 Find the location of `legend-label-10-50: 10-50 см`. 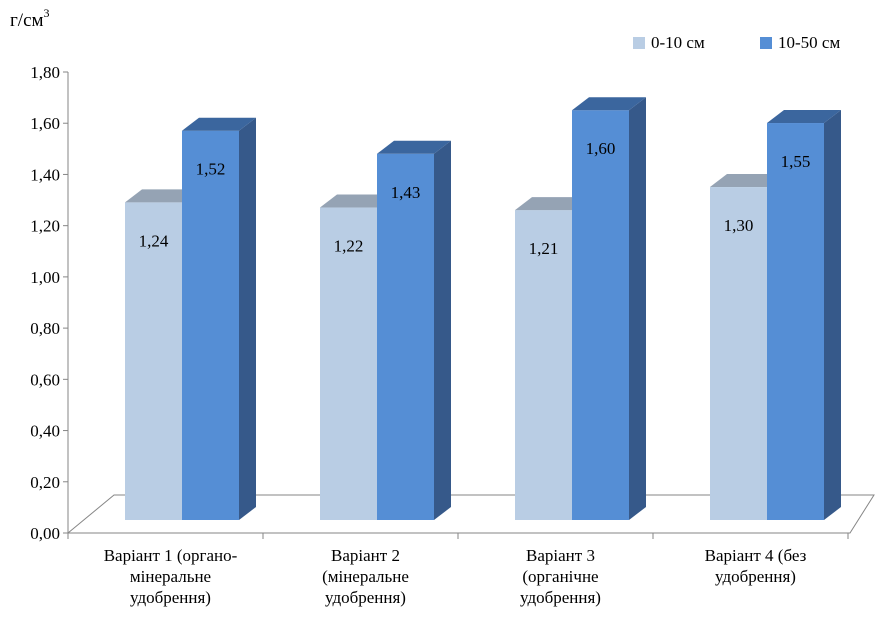

legend-label-10-50: 10-50 см is located at coordinates (809, 42).